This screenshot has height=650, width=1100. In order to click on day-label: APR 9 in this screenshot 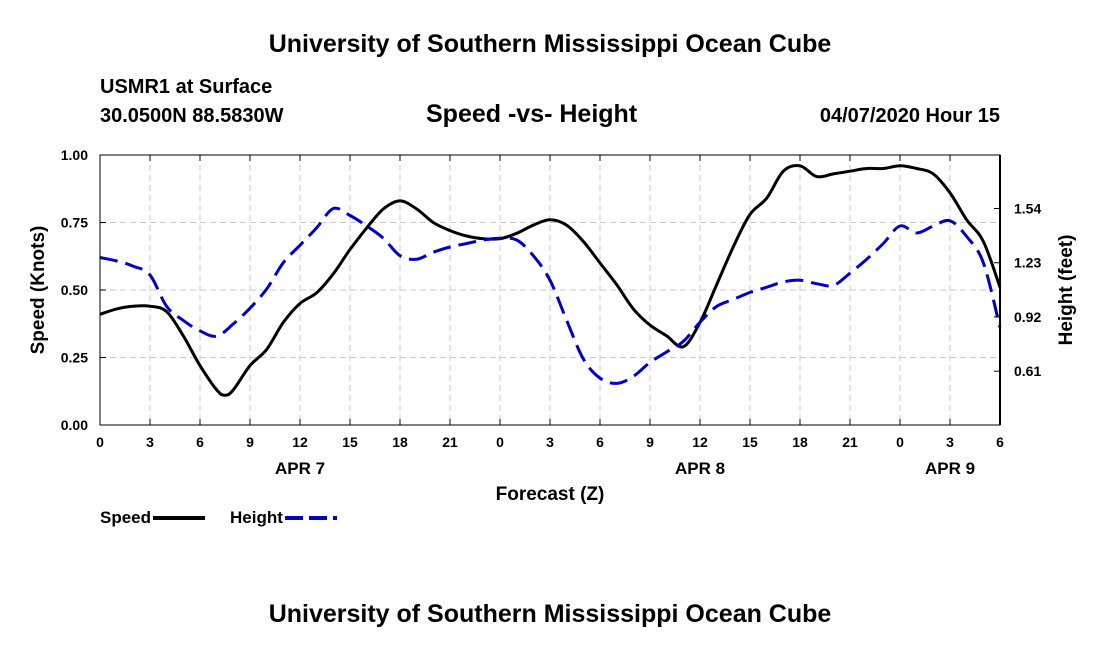, I will do `click(950, 468)`.